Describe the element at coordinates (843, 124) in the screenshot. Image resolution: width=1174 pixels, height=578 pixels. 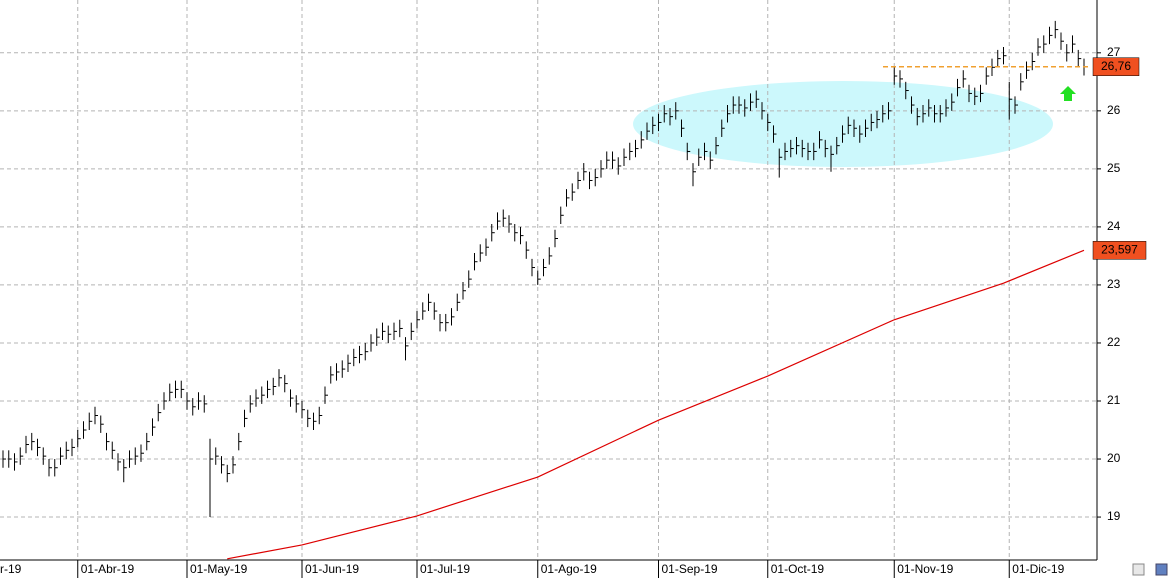
I see `highlight-ellipse` at that location.